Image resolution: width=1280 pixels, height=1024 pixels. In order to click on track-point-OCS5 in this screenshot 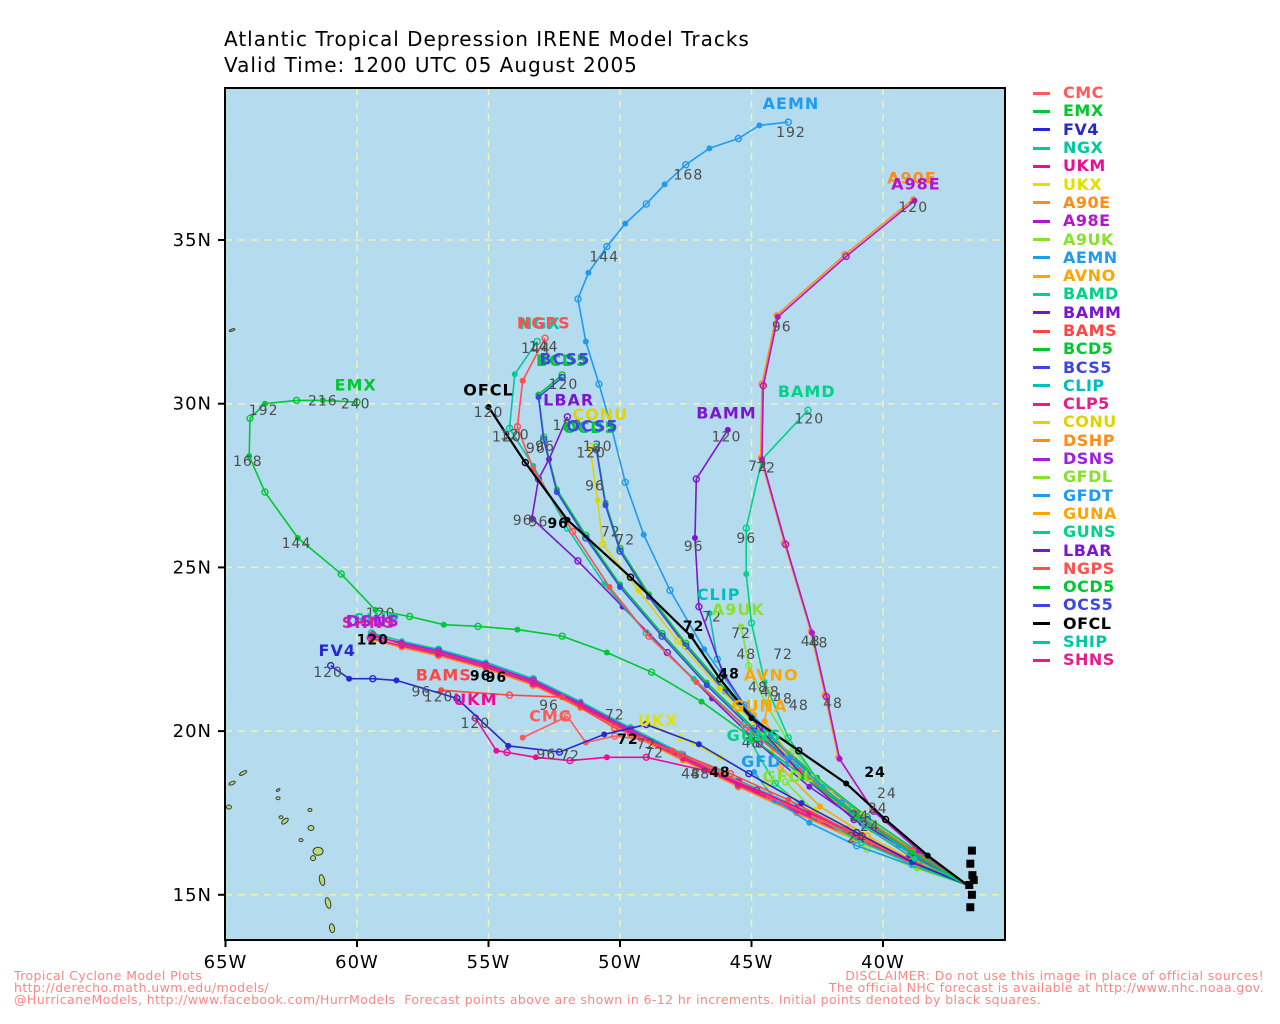, I will do `click(596, 449)`.